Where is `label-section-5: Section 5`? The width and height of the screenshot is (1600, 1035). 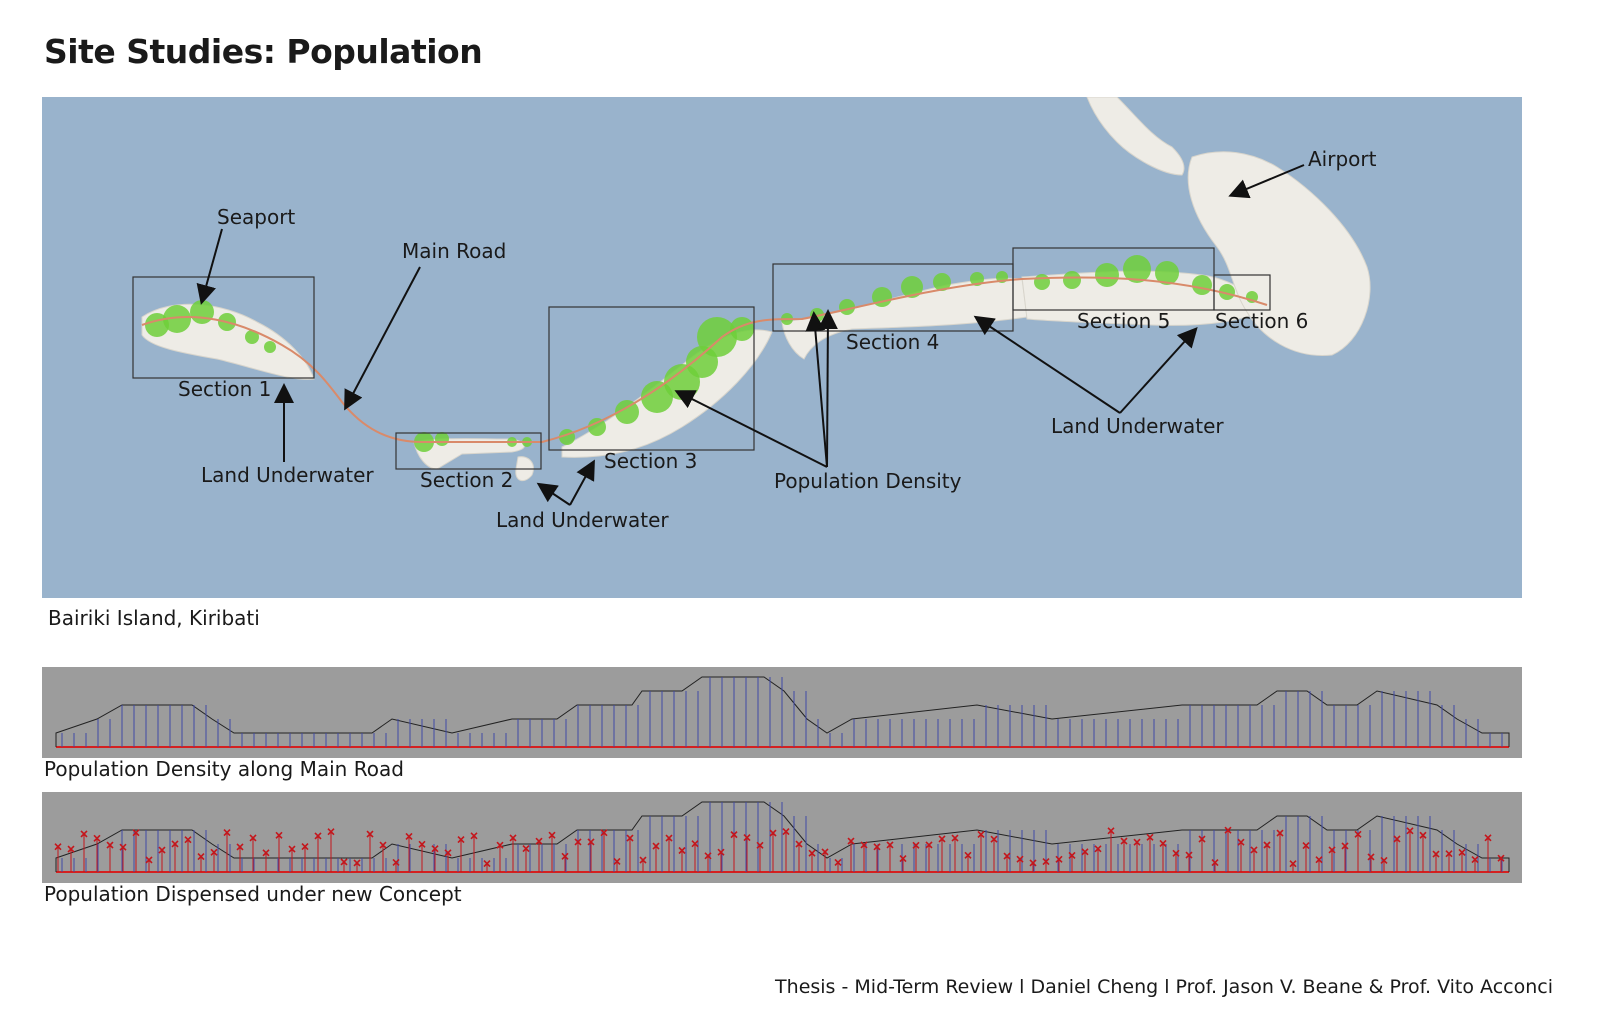
label-section-5: Section 5 is located at coordinates (1124, 321).